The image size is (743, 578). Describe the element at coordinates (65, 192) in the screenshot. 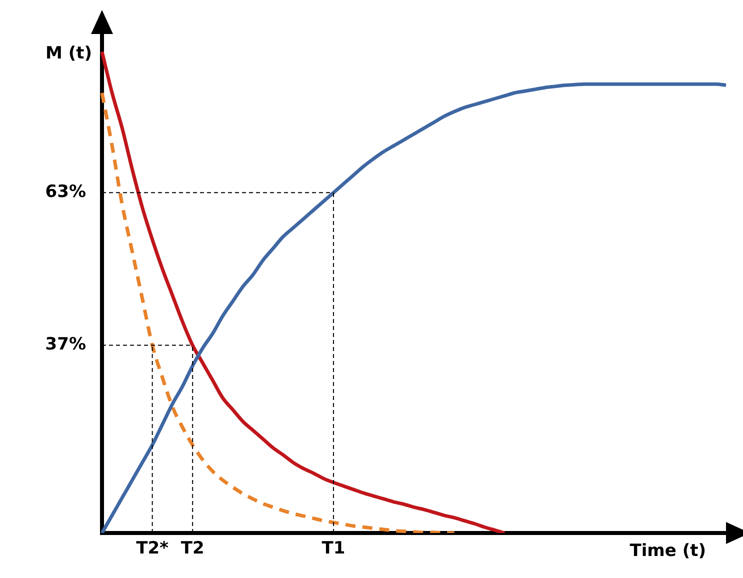

I see `y-tick-label: 63%` at that location.